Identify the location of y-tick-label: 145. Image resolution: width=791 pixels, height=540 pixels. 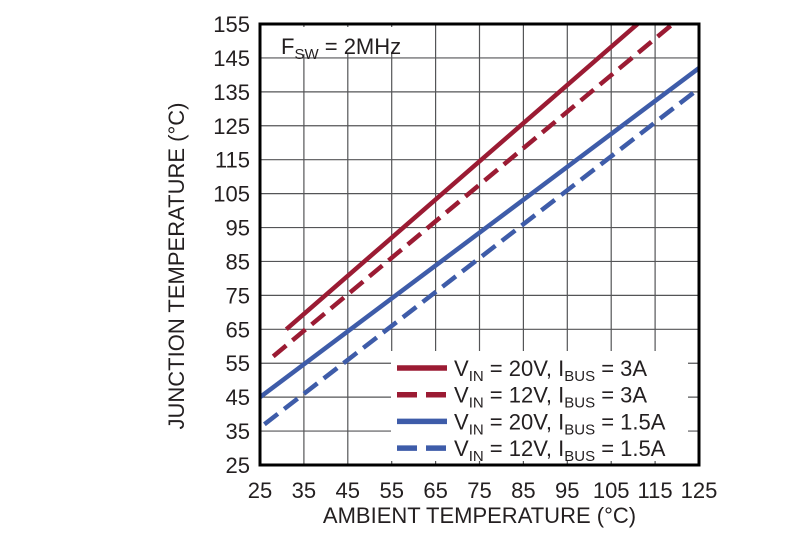
(231, 58).